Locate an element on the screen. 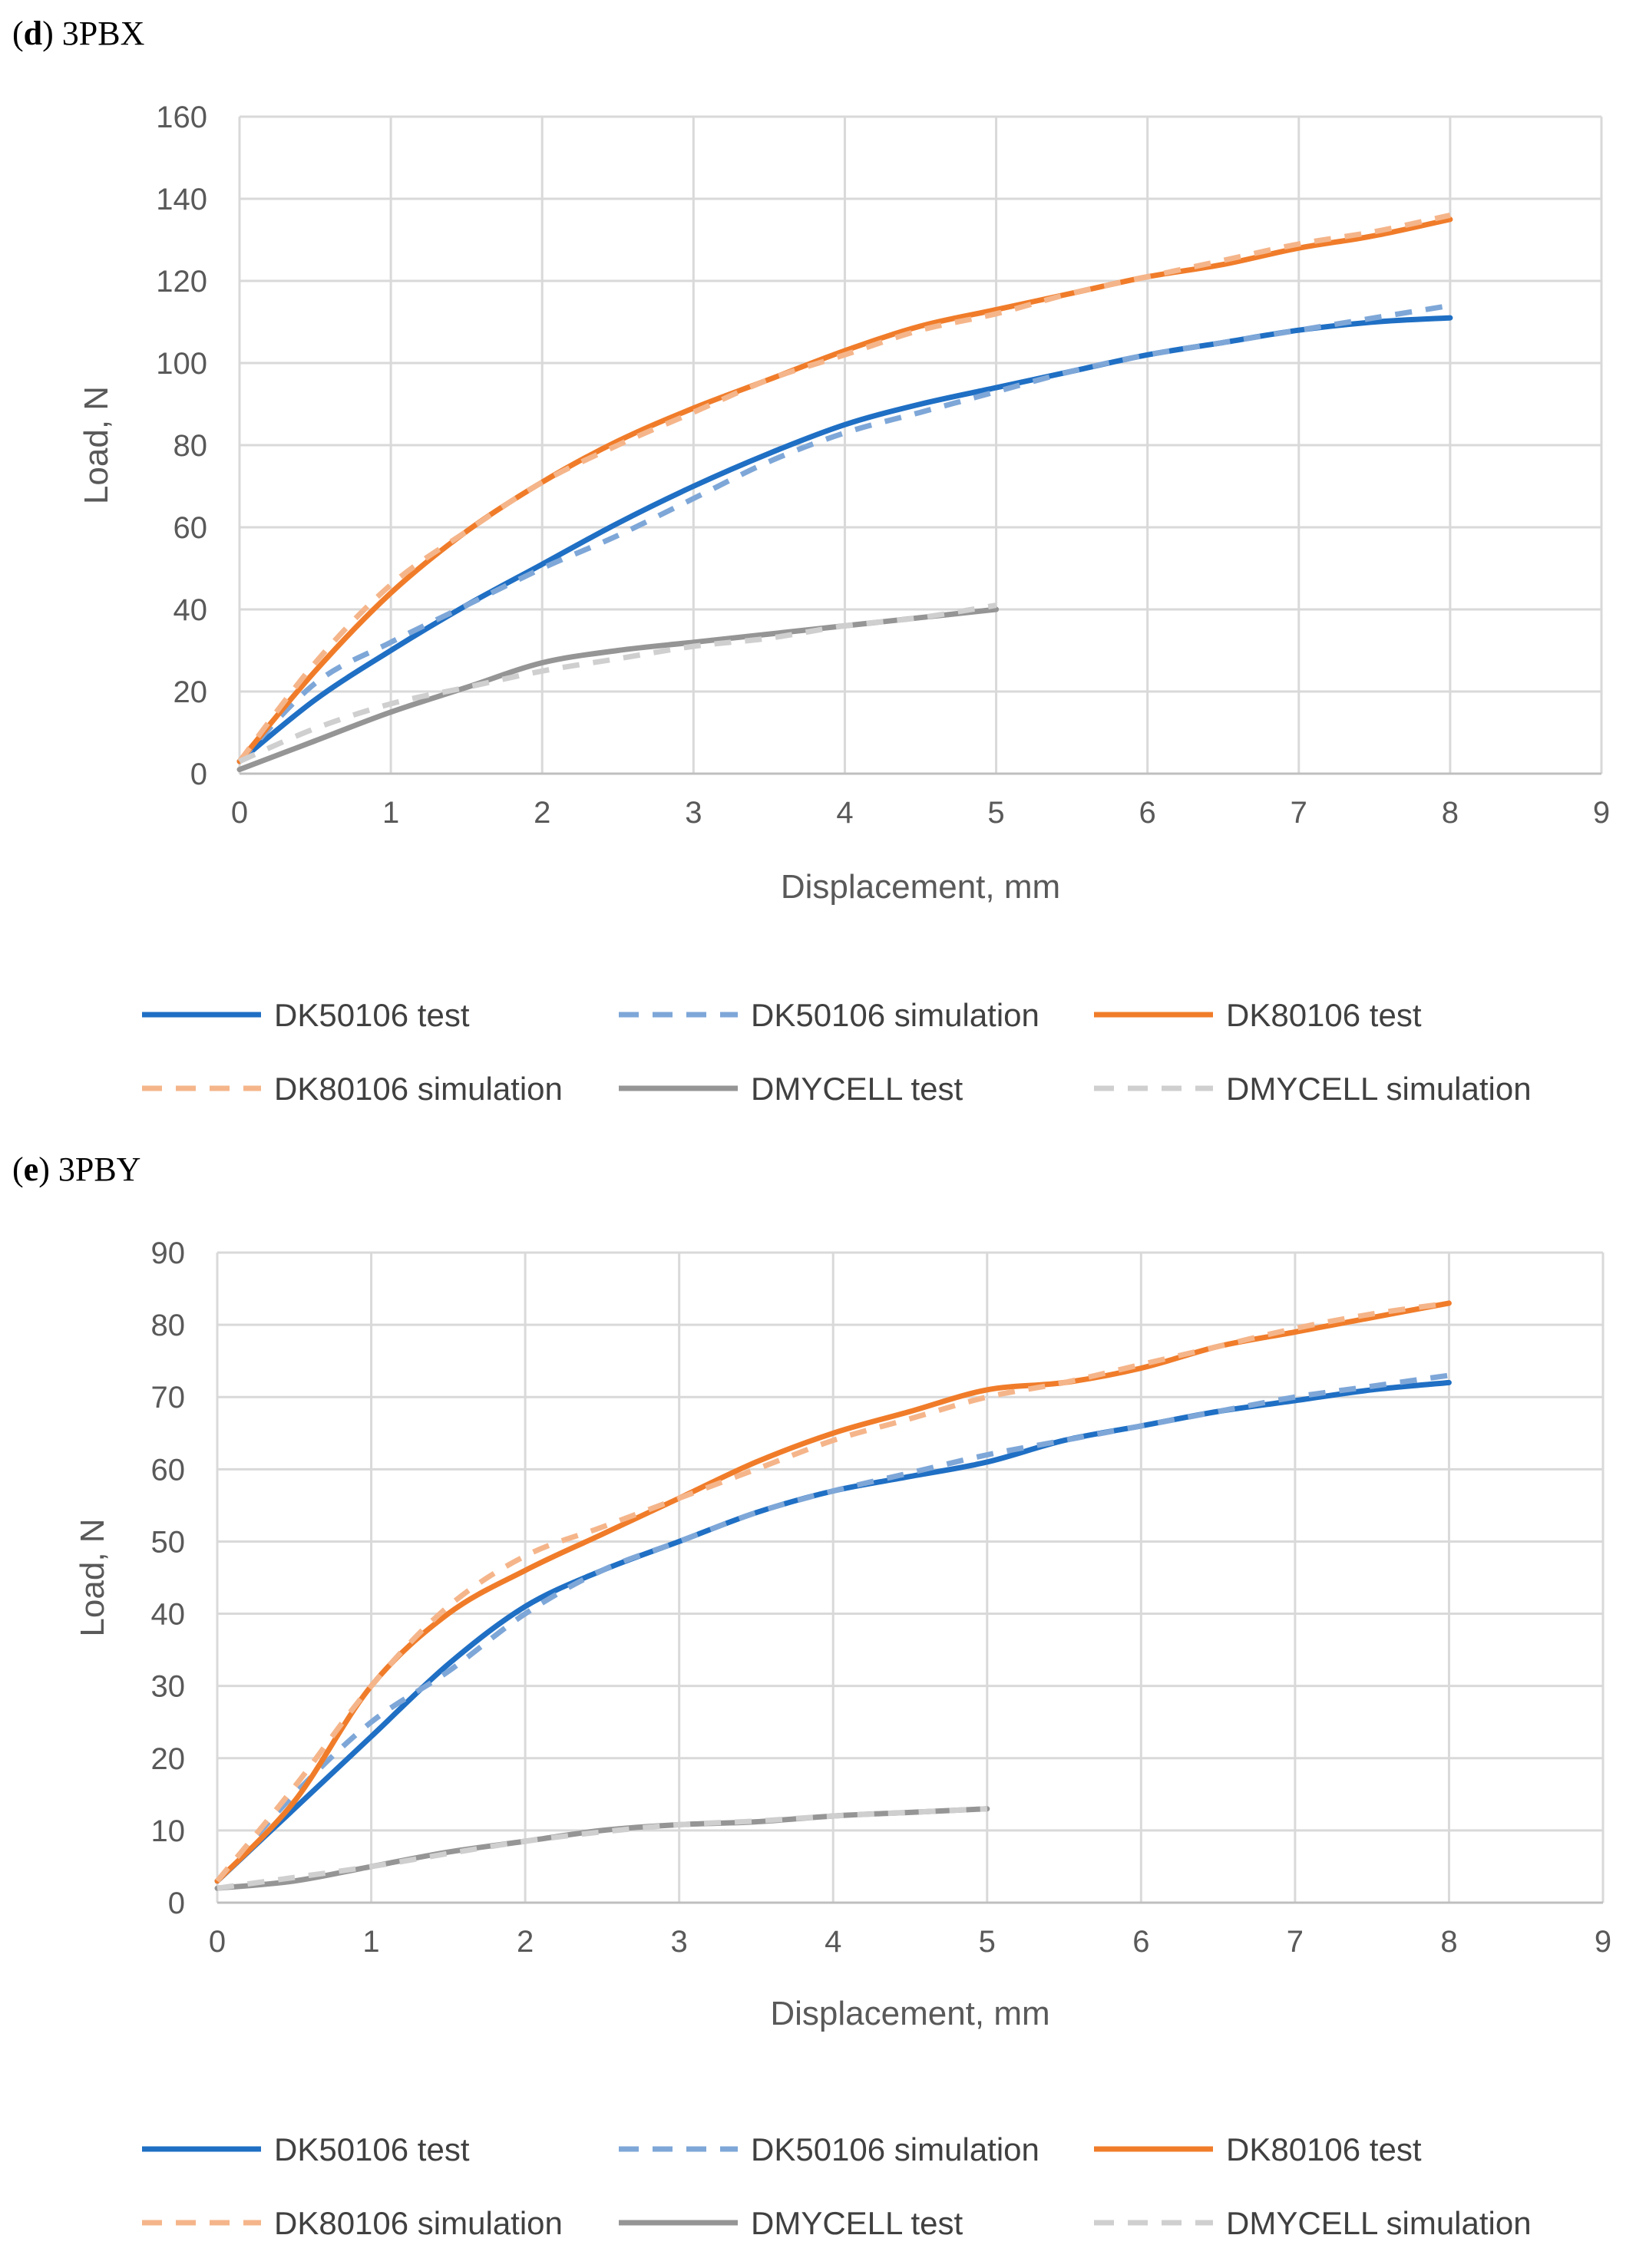 This screenshot has width=1636, height=2268. panel-letter: d is located at coordinates (33, 34).